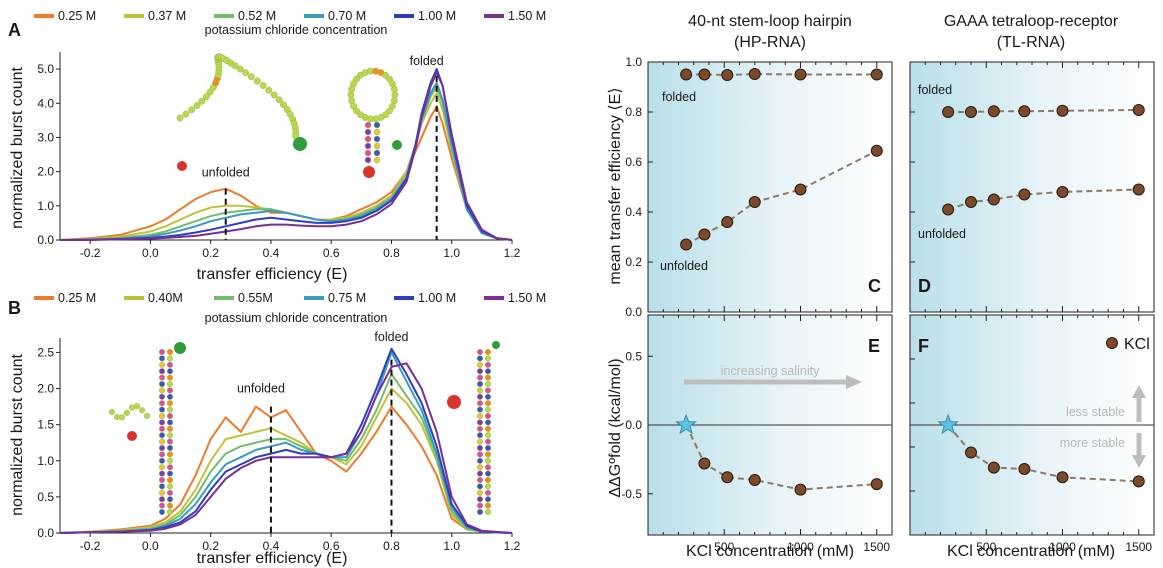 The height and width of the screenshot is (568, 1163). I want to click on reference-star, so click(686, 424).